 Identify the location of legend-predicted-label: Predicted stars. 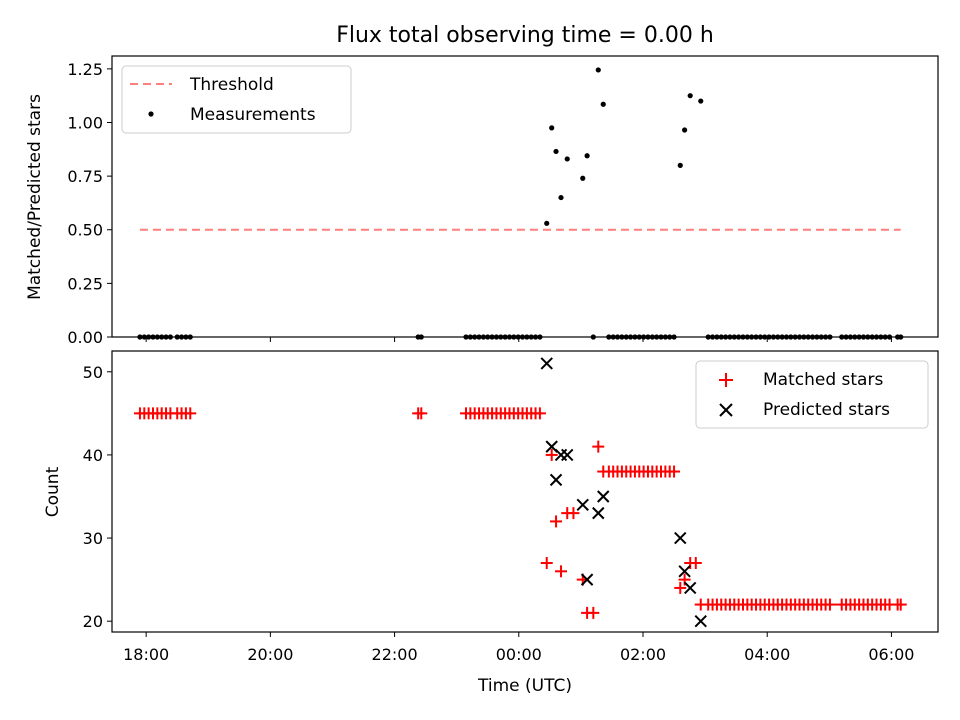
(826, 410).